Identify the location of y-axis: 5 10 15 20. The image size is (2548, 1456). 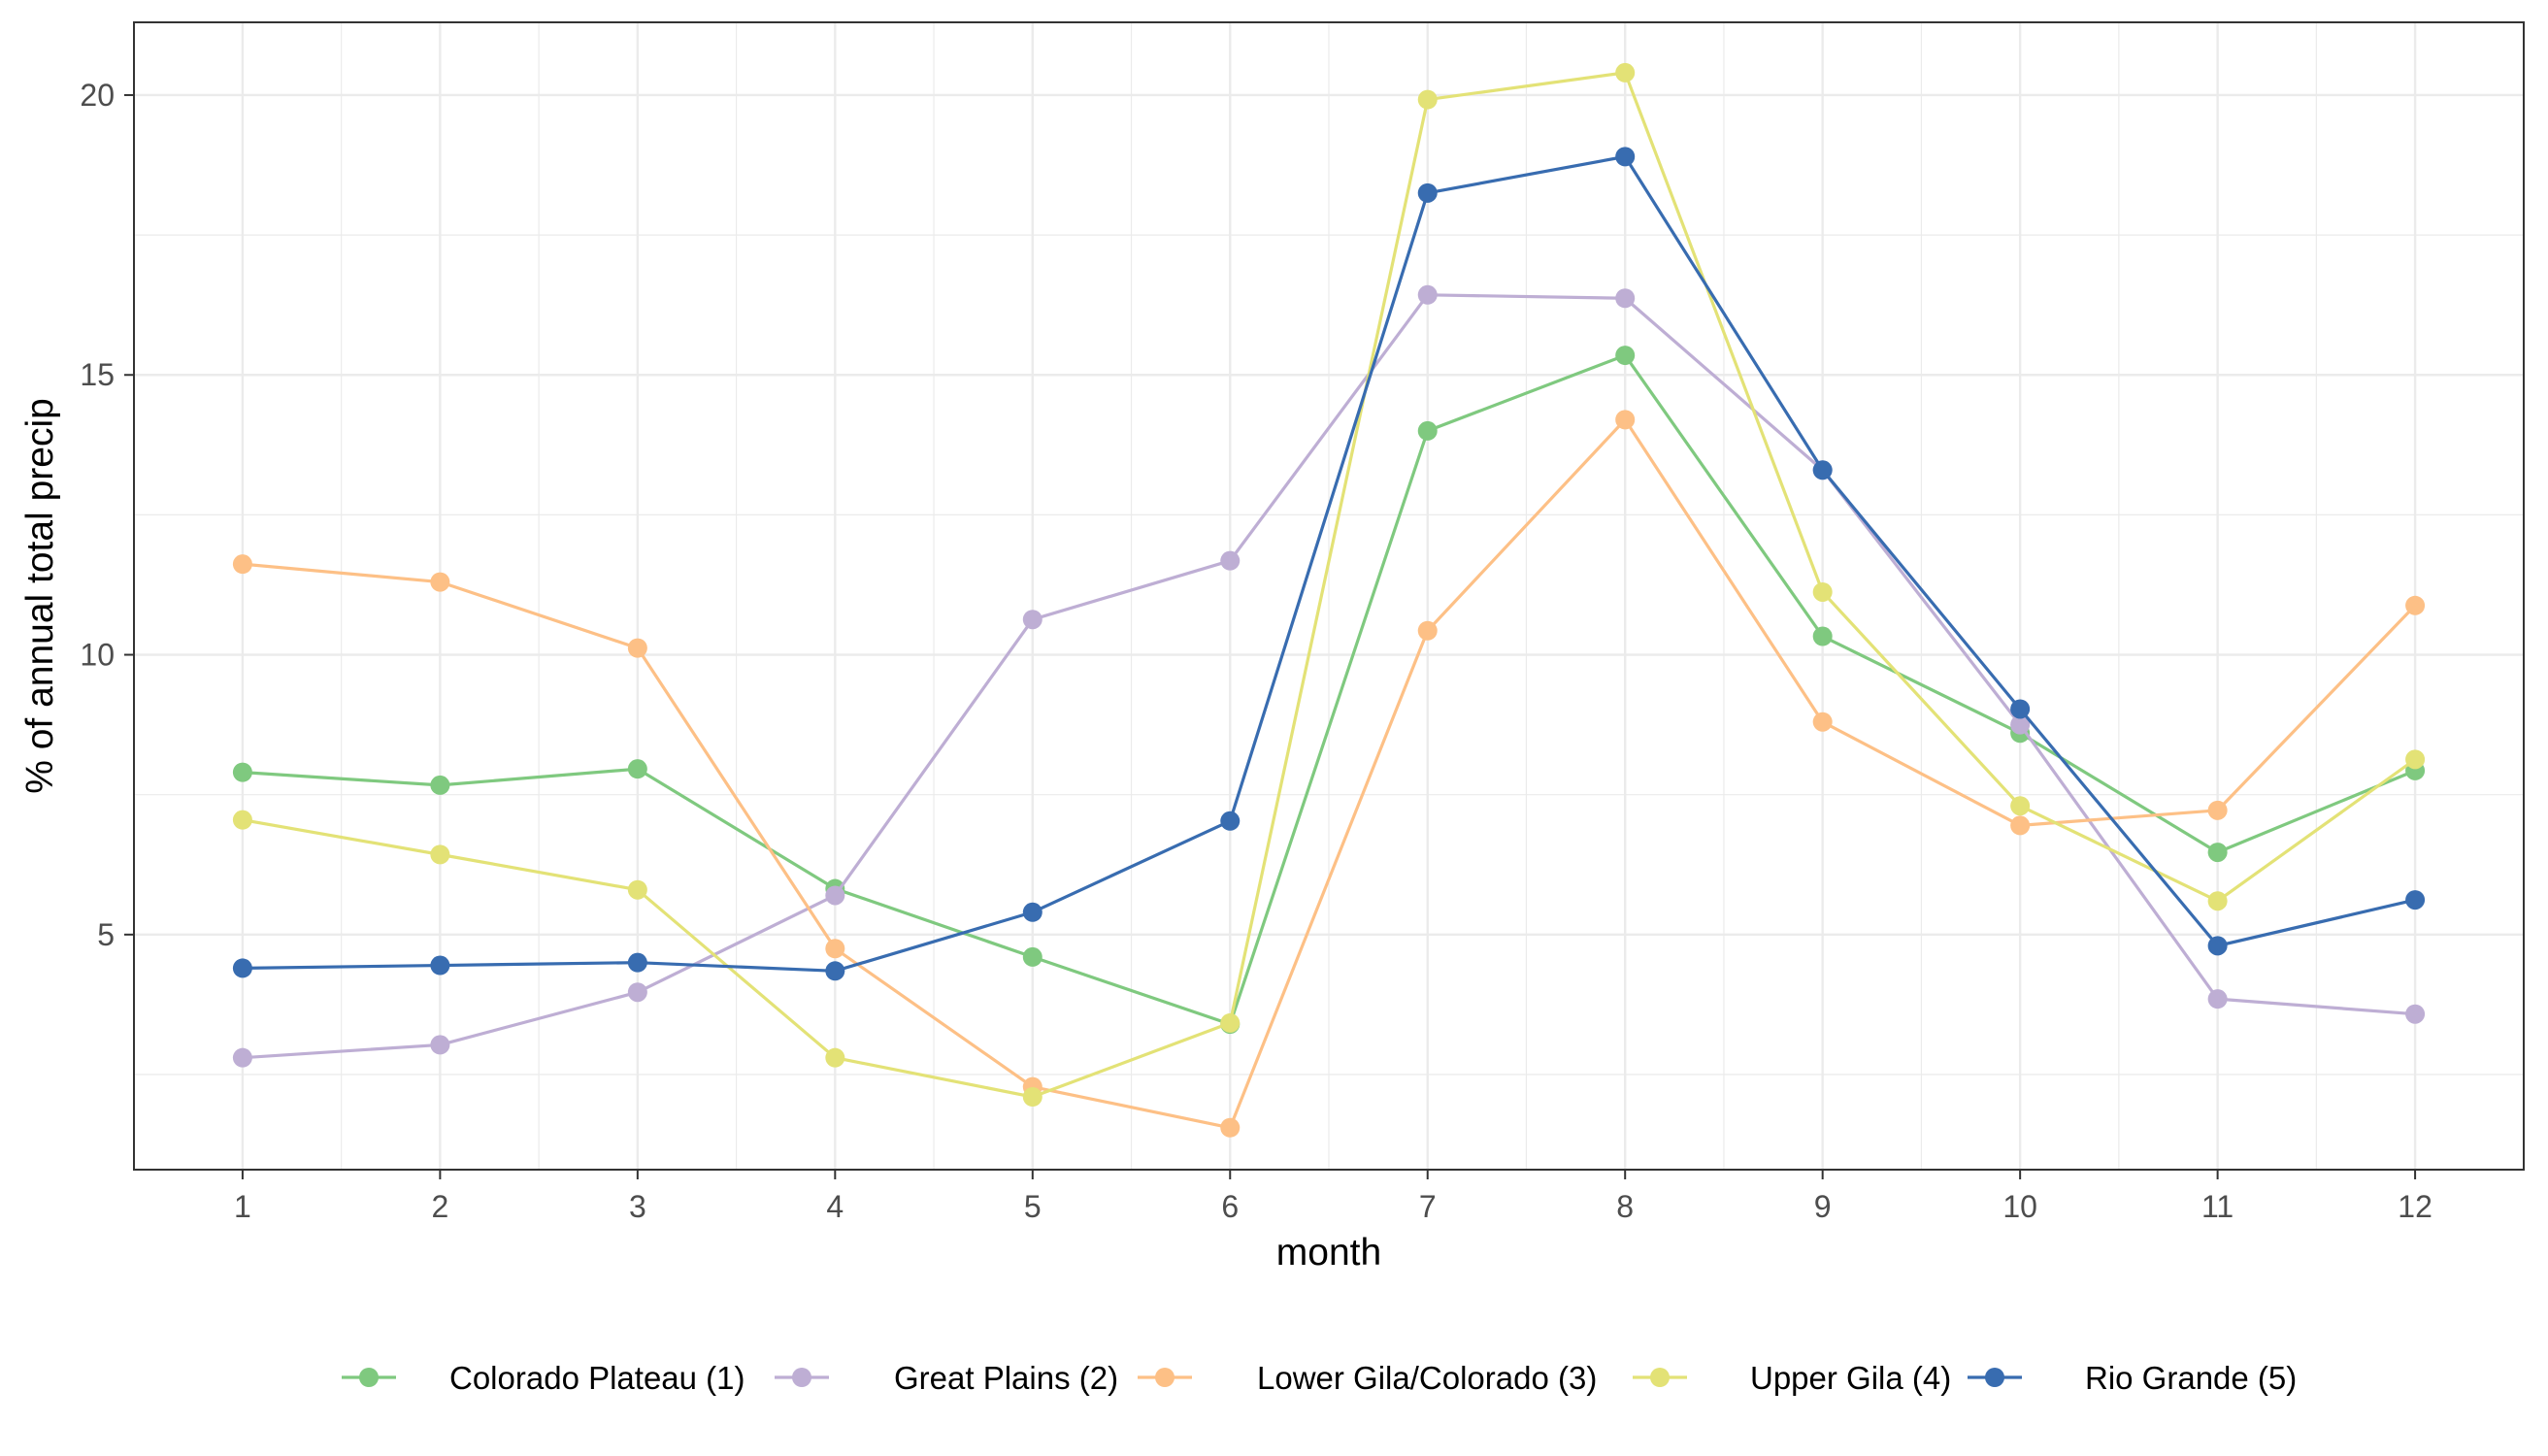
(107, 515).